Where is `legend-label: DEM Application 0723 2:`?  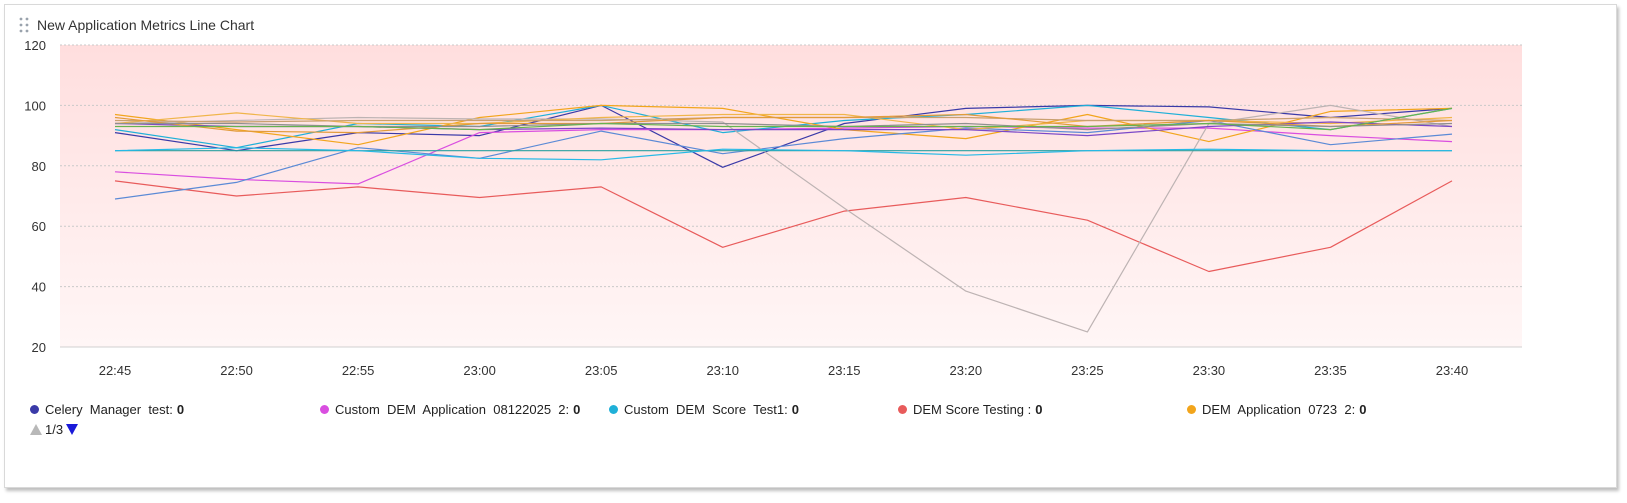 legend-label: DEM Application 0723 2: is located at coordinates (1279, 409).